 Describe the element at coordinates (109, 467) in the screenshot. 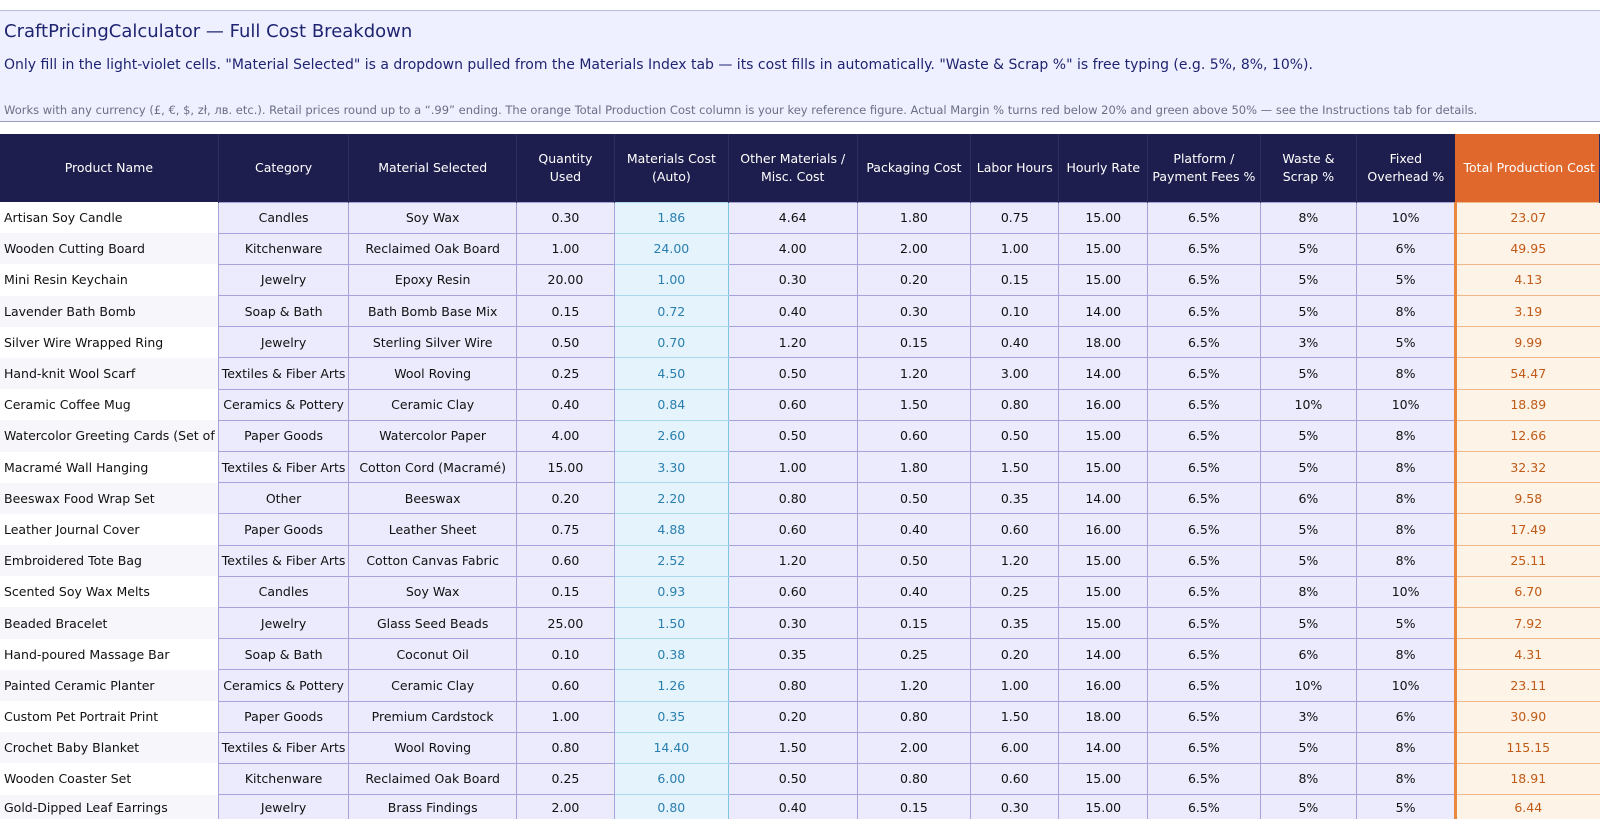

I see `product-name-cell: Macramé Wall Hanging` at that location.